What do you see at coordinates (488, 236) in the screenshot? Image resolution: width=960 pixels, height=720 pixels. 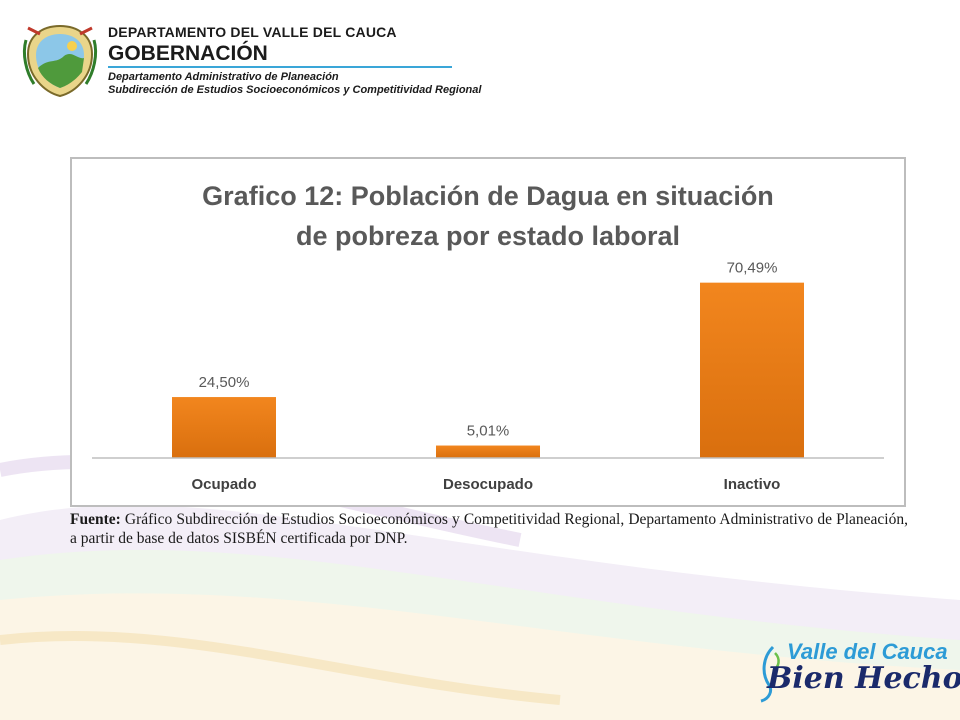 I see `chart-title-line-2: de pobreza por estado laboral` at bounding box center [488, 236].